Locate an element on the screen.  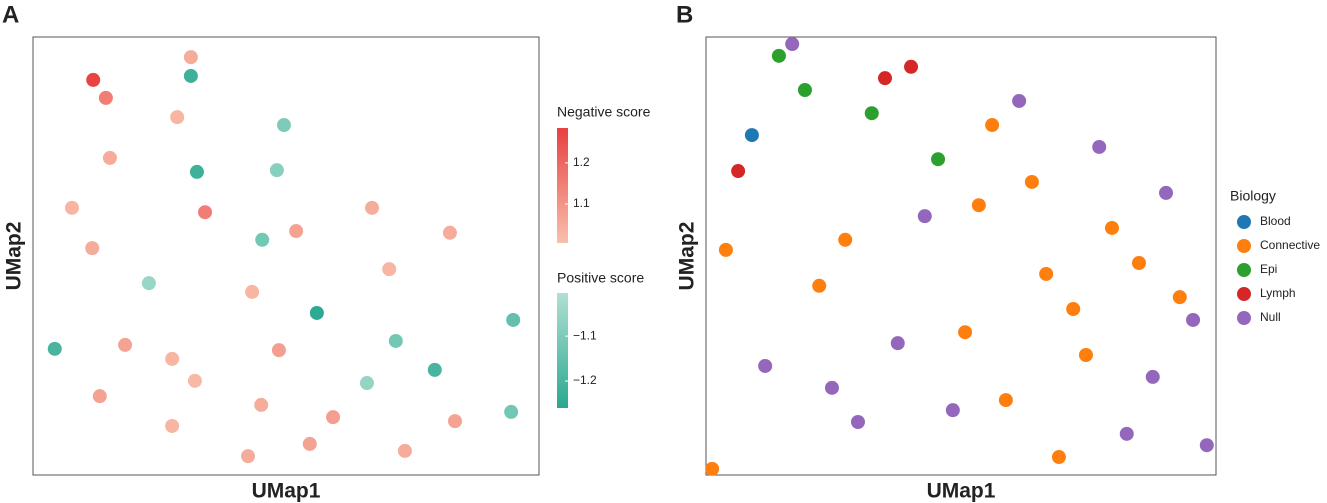
colorbar-tick-label: 1.2 is located at coordinates (581, 162).